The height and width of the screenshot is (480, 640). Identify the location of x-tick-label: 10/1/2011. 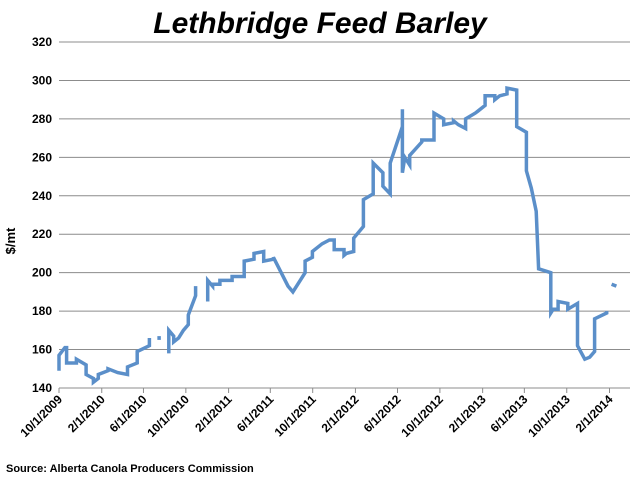
(295, 415).